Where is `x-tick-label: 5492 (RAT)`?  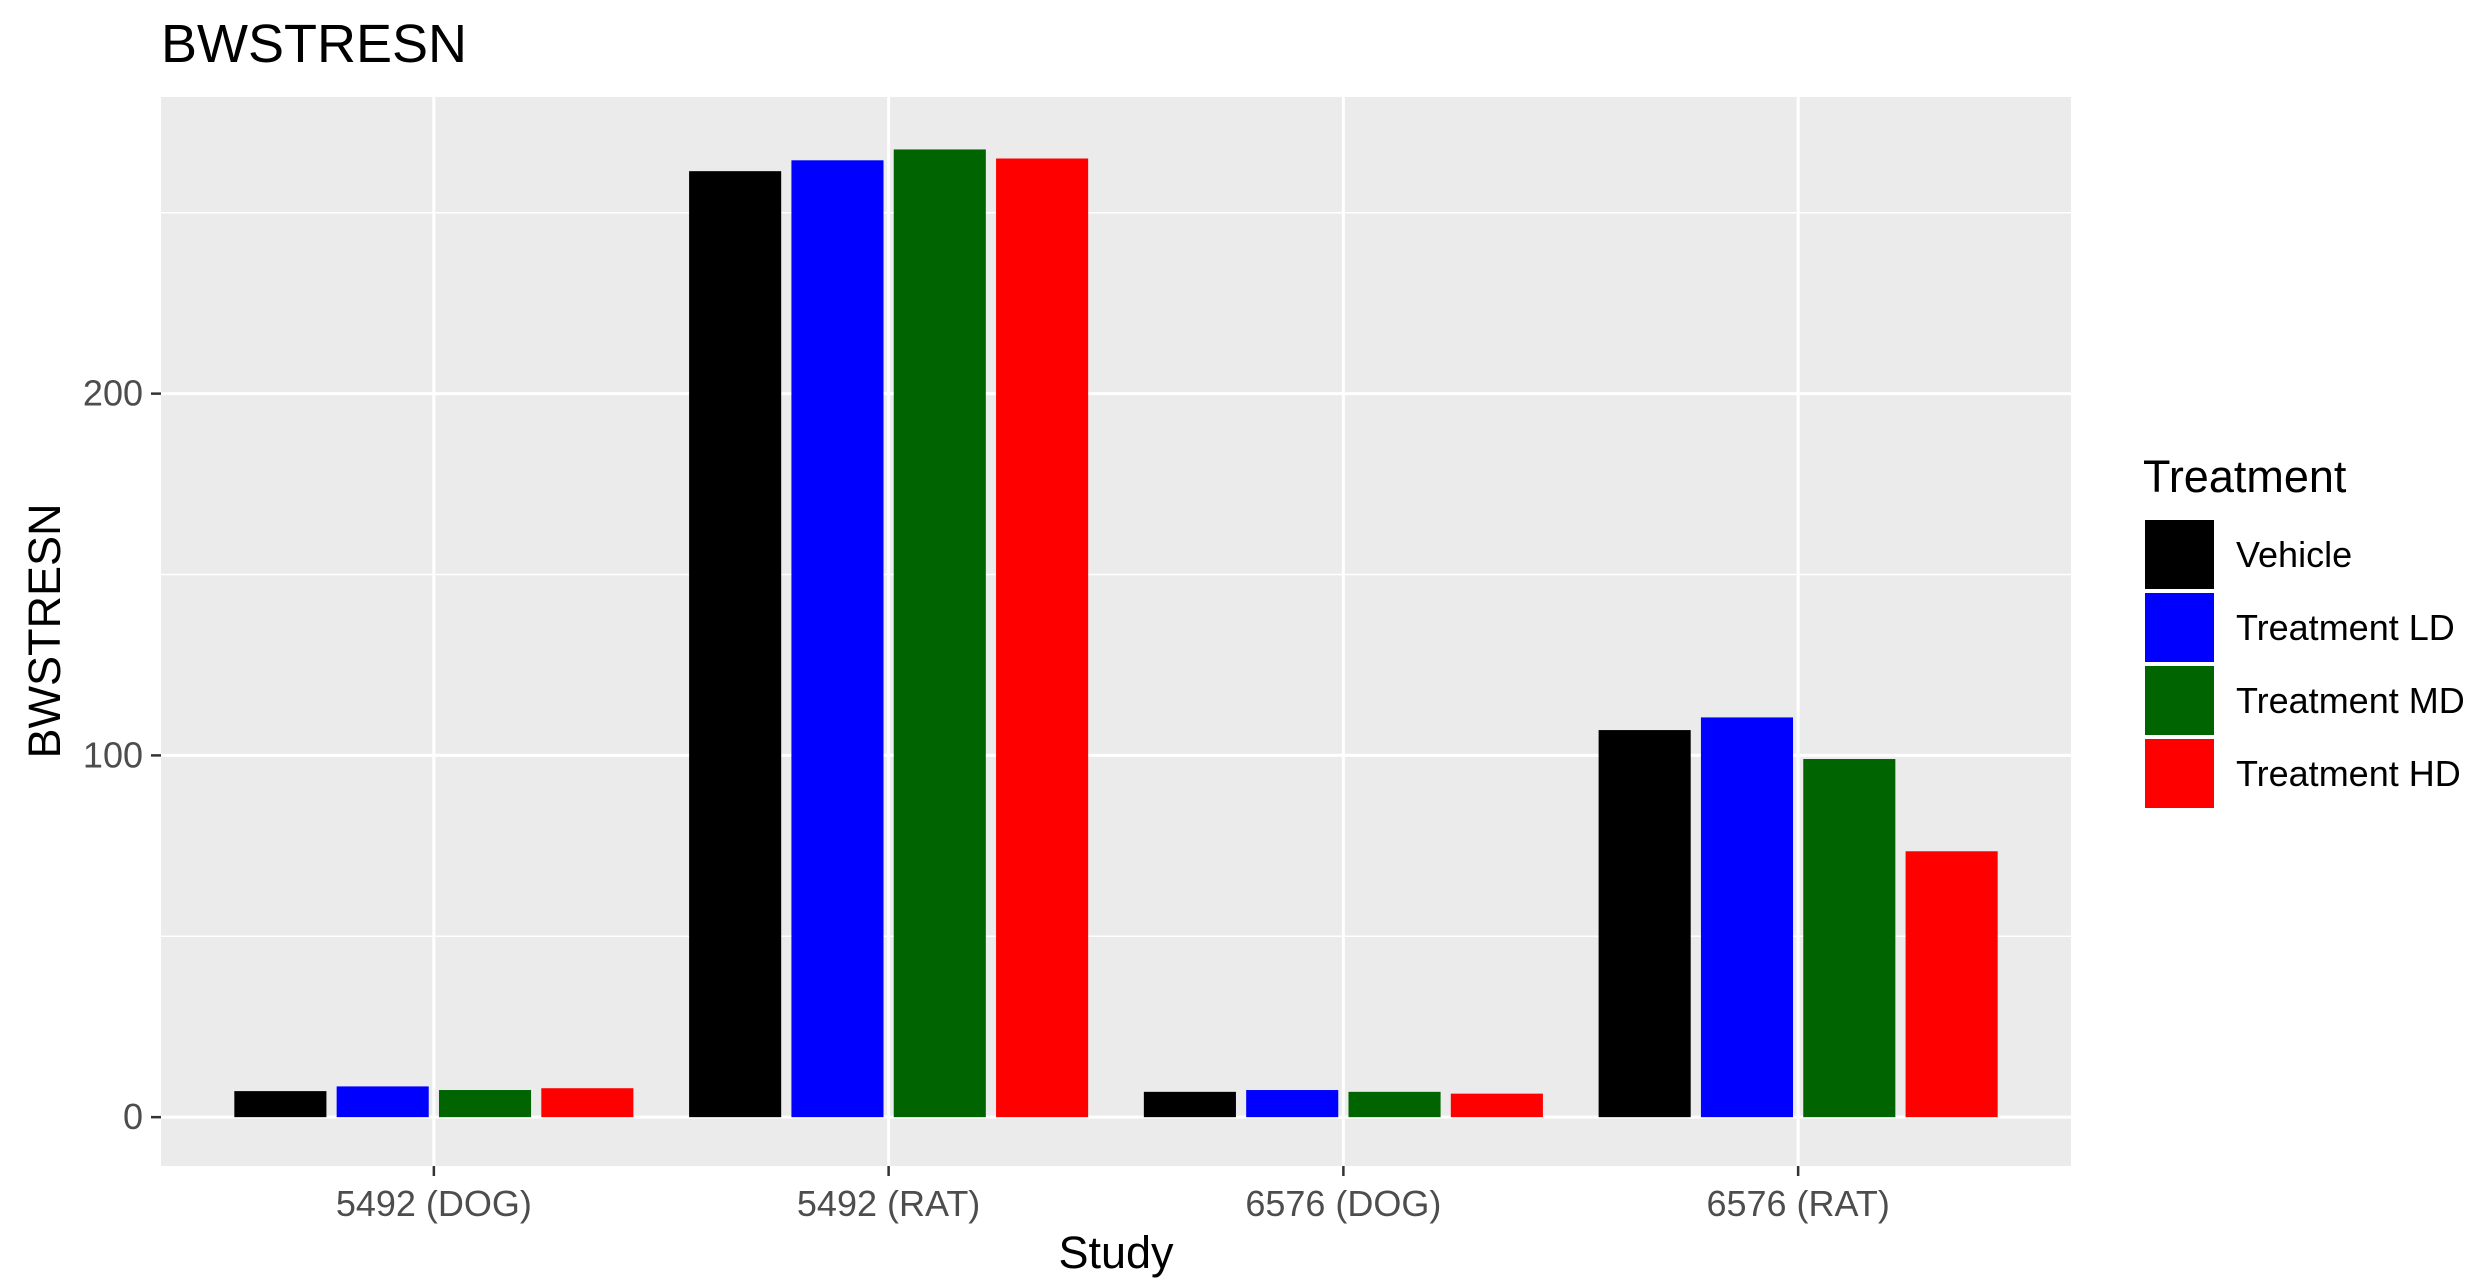 x-tick-label: 5492 (RAT) is located at coordinates (888, 1203).